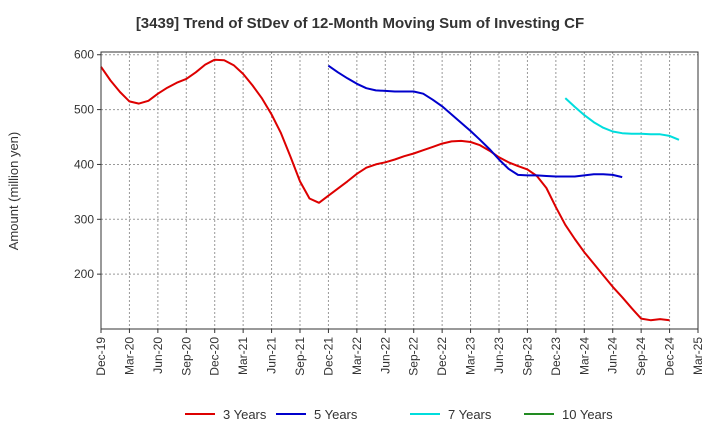 This screenshot has height=440, width=720. I want to click on x-tick-label: Dec-19, so click(101, 356).